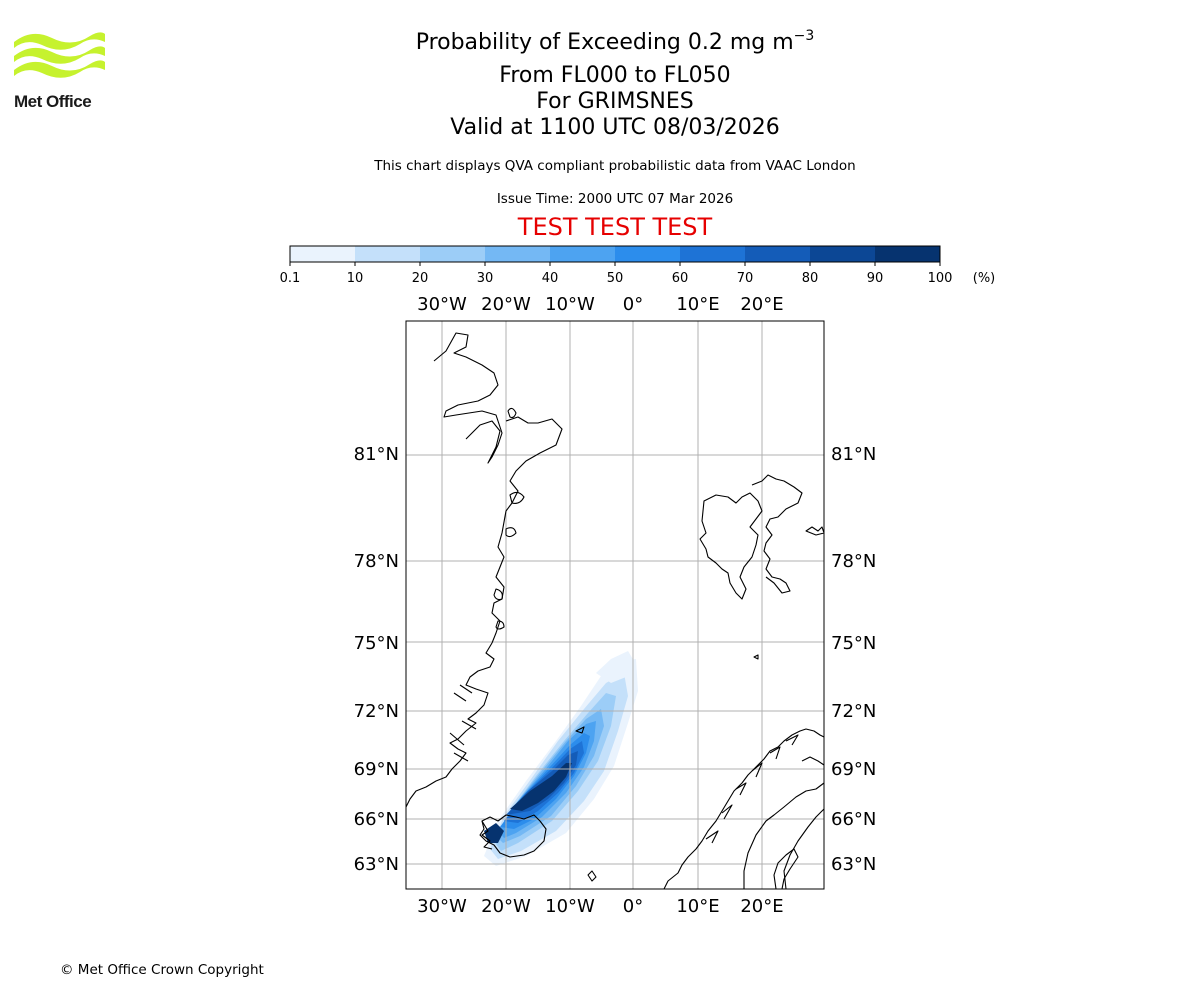 The image size is (1200, 1000). Describe the element at coordinates (494, 833) in the screenshot. I see `ash-plume-90-west` at that location.